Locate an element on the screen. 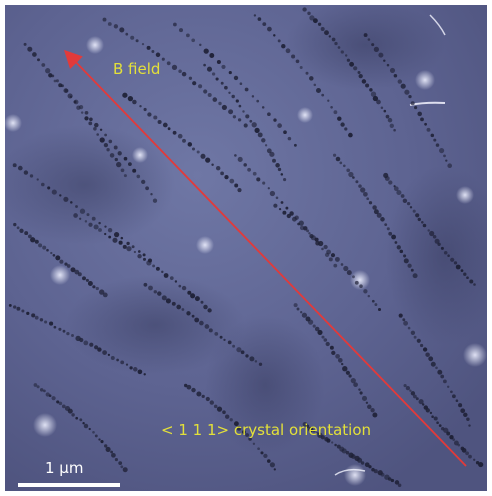 The width and height of the screenshot is (492, 496). b-field-label: B field is located at coordinates (137, 69).